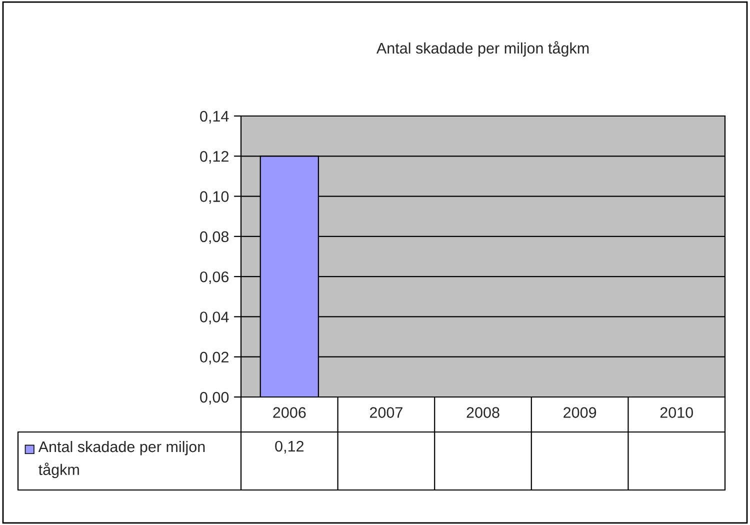 This screenshot has height=525, width=750. Describe the element at coordinates (214, 157) in the screenshot. I see `y-tick-label: 0,12` at that location.